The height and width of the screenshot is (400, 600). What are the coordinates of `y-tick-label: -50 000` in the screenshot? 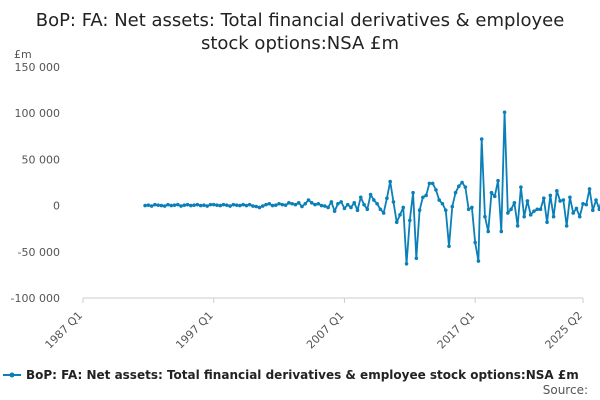 It's located at (39, 252).